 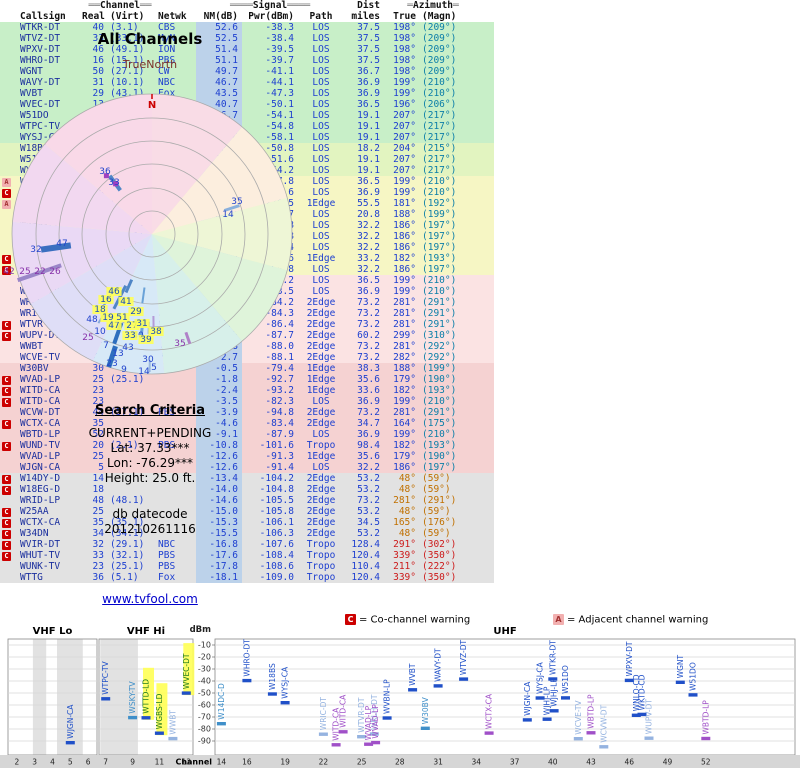 I want to click on cell-magnetic-azimuth: (210°), so click(x=439, y=181).